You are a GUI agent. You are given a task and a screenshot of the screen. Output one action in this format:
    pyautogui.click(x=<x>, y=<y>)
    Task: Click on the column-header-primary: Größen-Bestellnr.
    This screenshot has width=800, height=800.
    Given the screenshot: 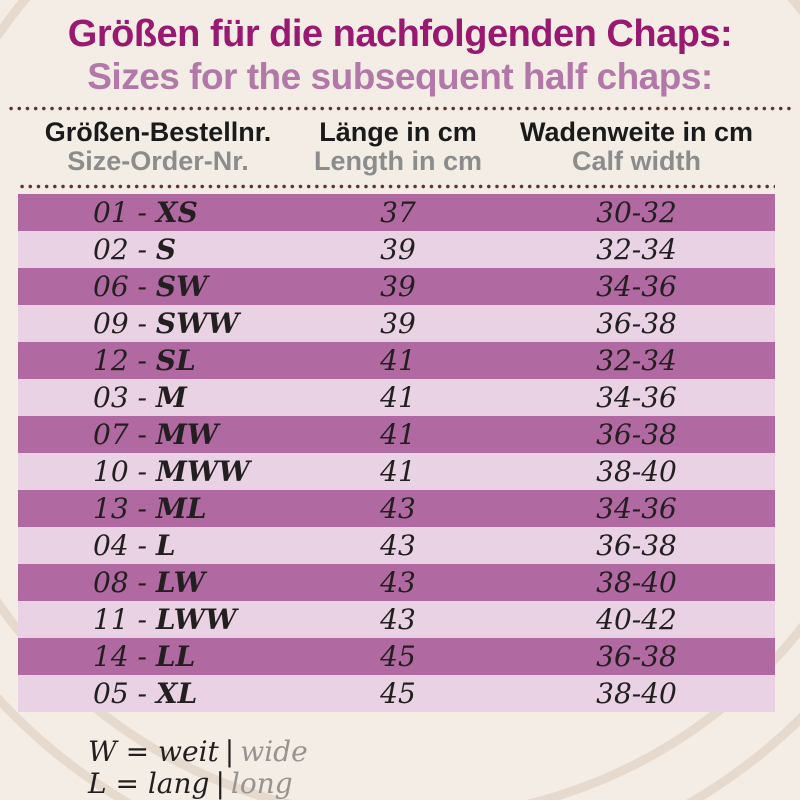 What is the action you would take?
    pyautogui.click(x=158, y=131)
    